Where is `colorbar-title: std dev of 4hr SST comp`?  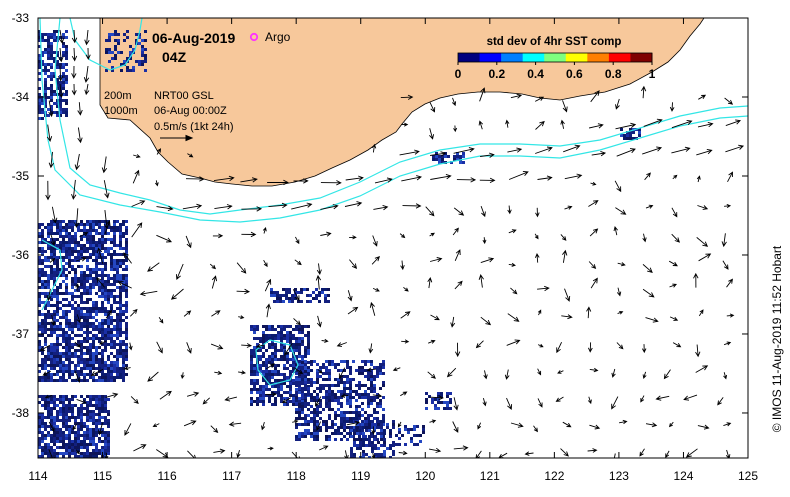 colorbar-title: std dev of 4hr SST comp is located at coordinates (554, 42).